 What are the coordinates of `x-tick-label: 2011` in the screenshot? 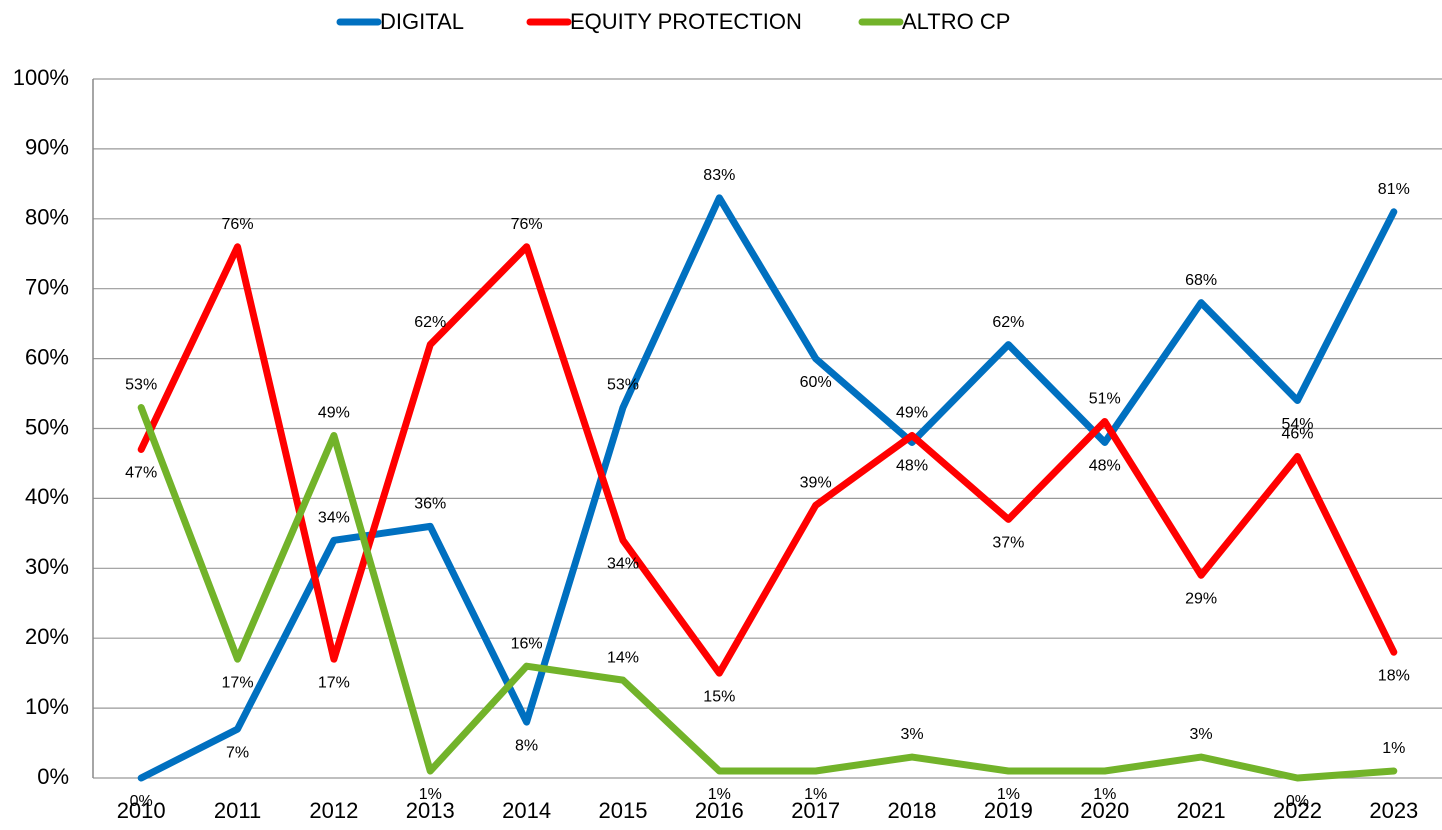 It's located at (237, 810).